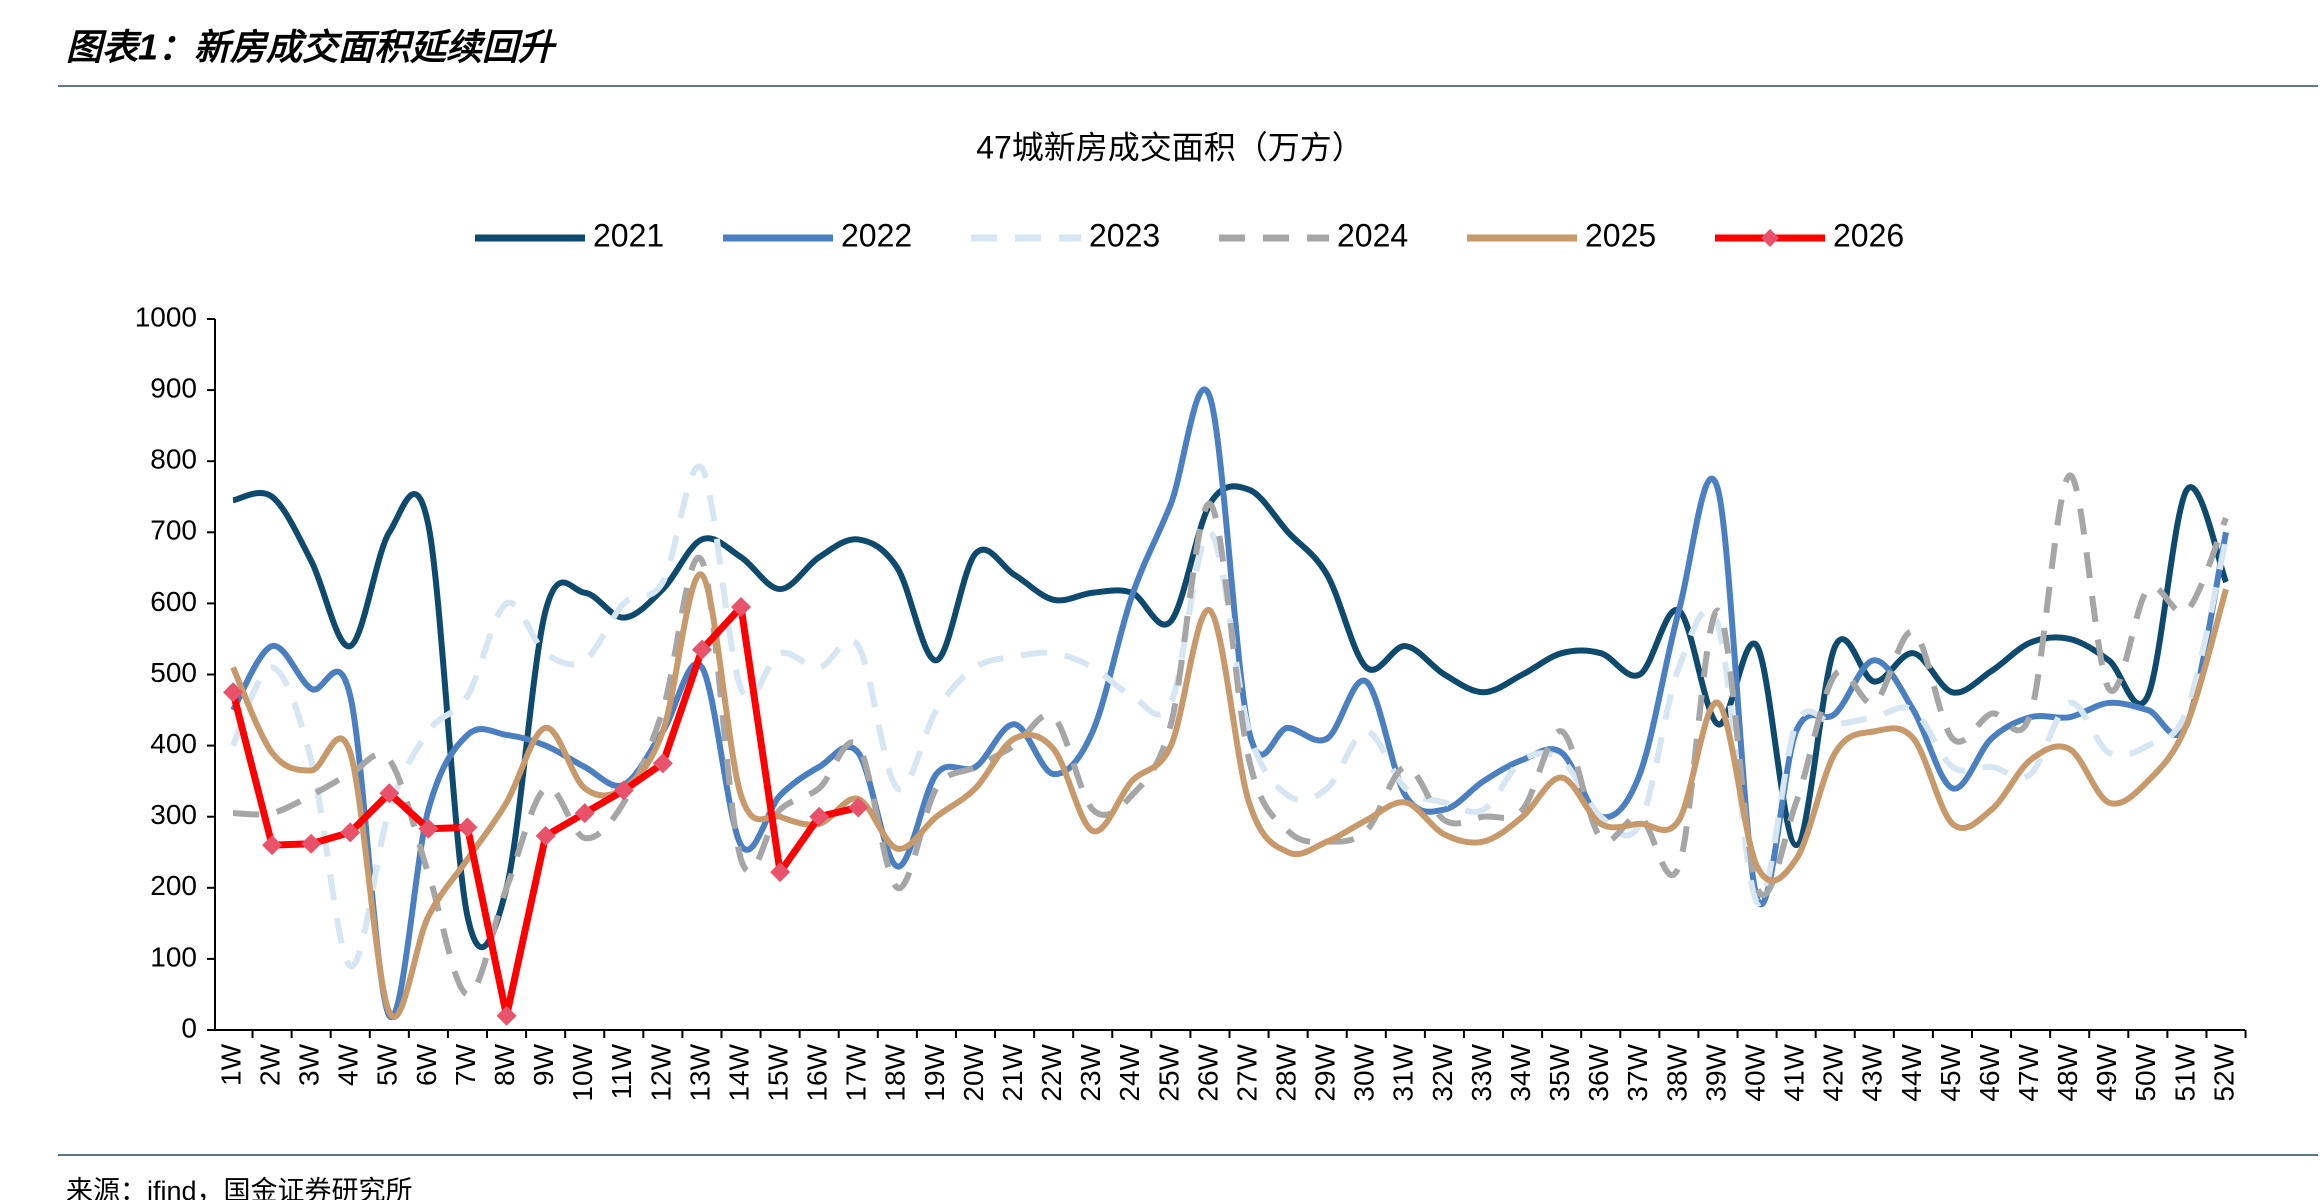 The height and width of the screenshot is (1200, 2324). What do you see at coordinates (1168, 1072) in the screenshot?
I see `x-tick-label: 25W` at bounding box center [1168, 1072].